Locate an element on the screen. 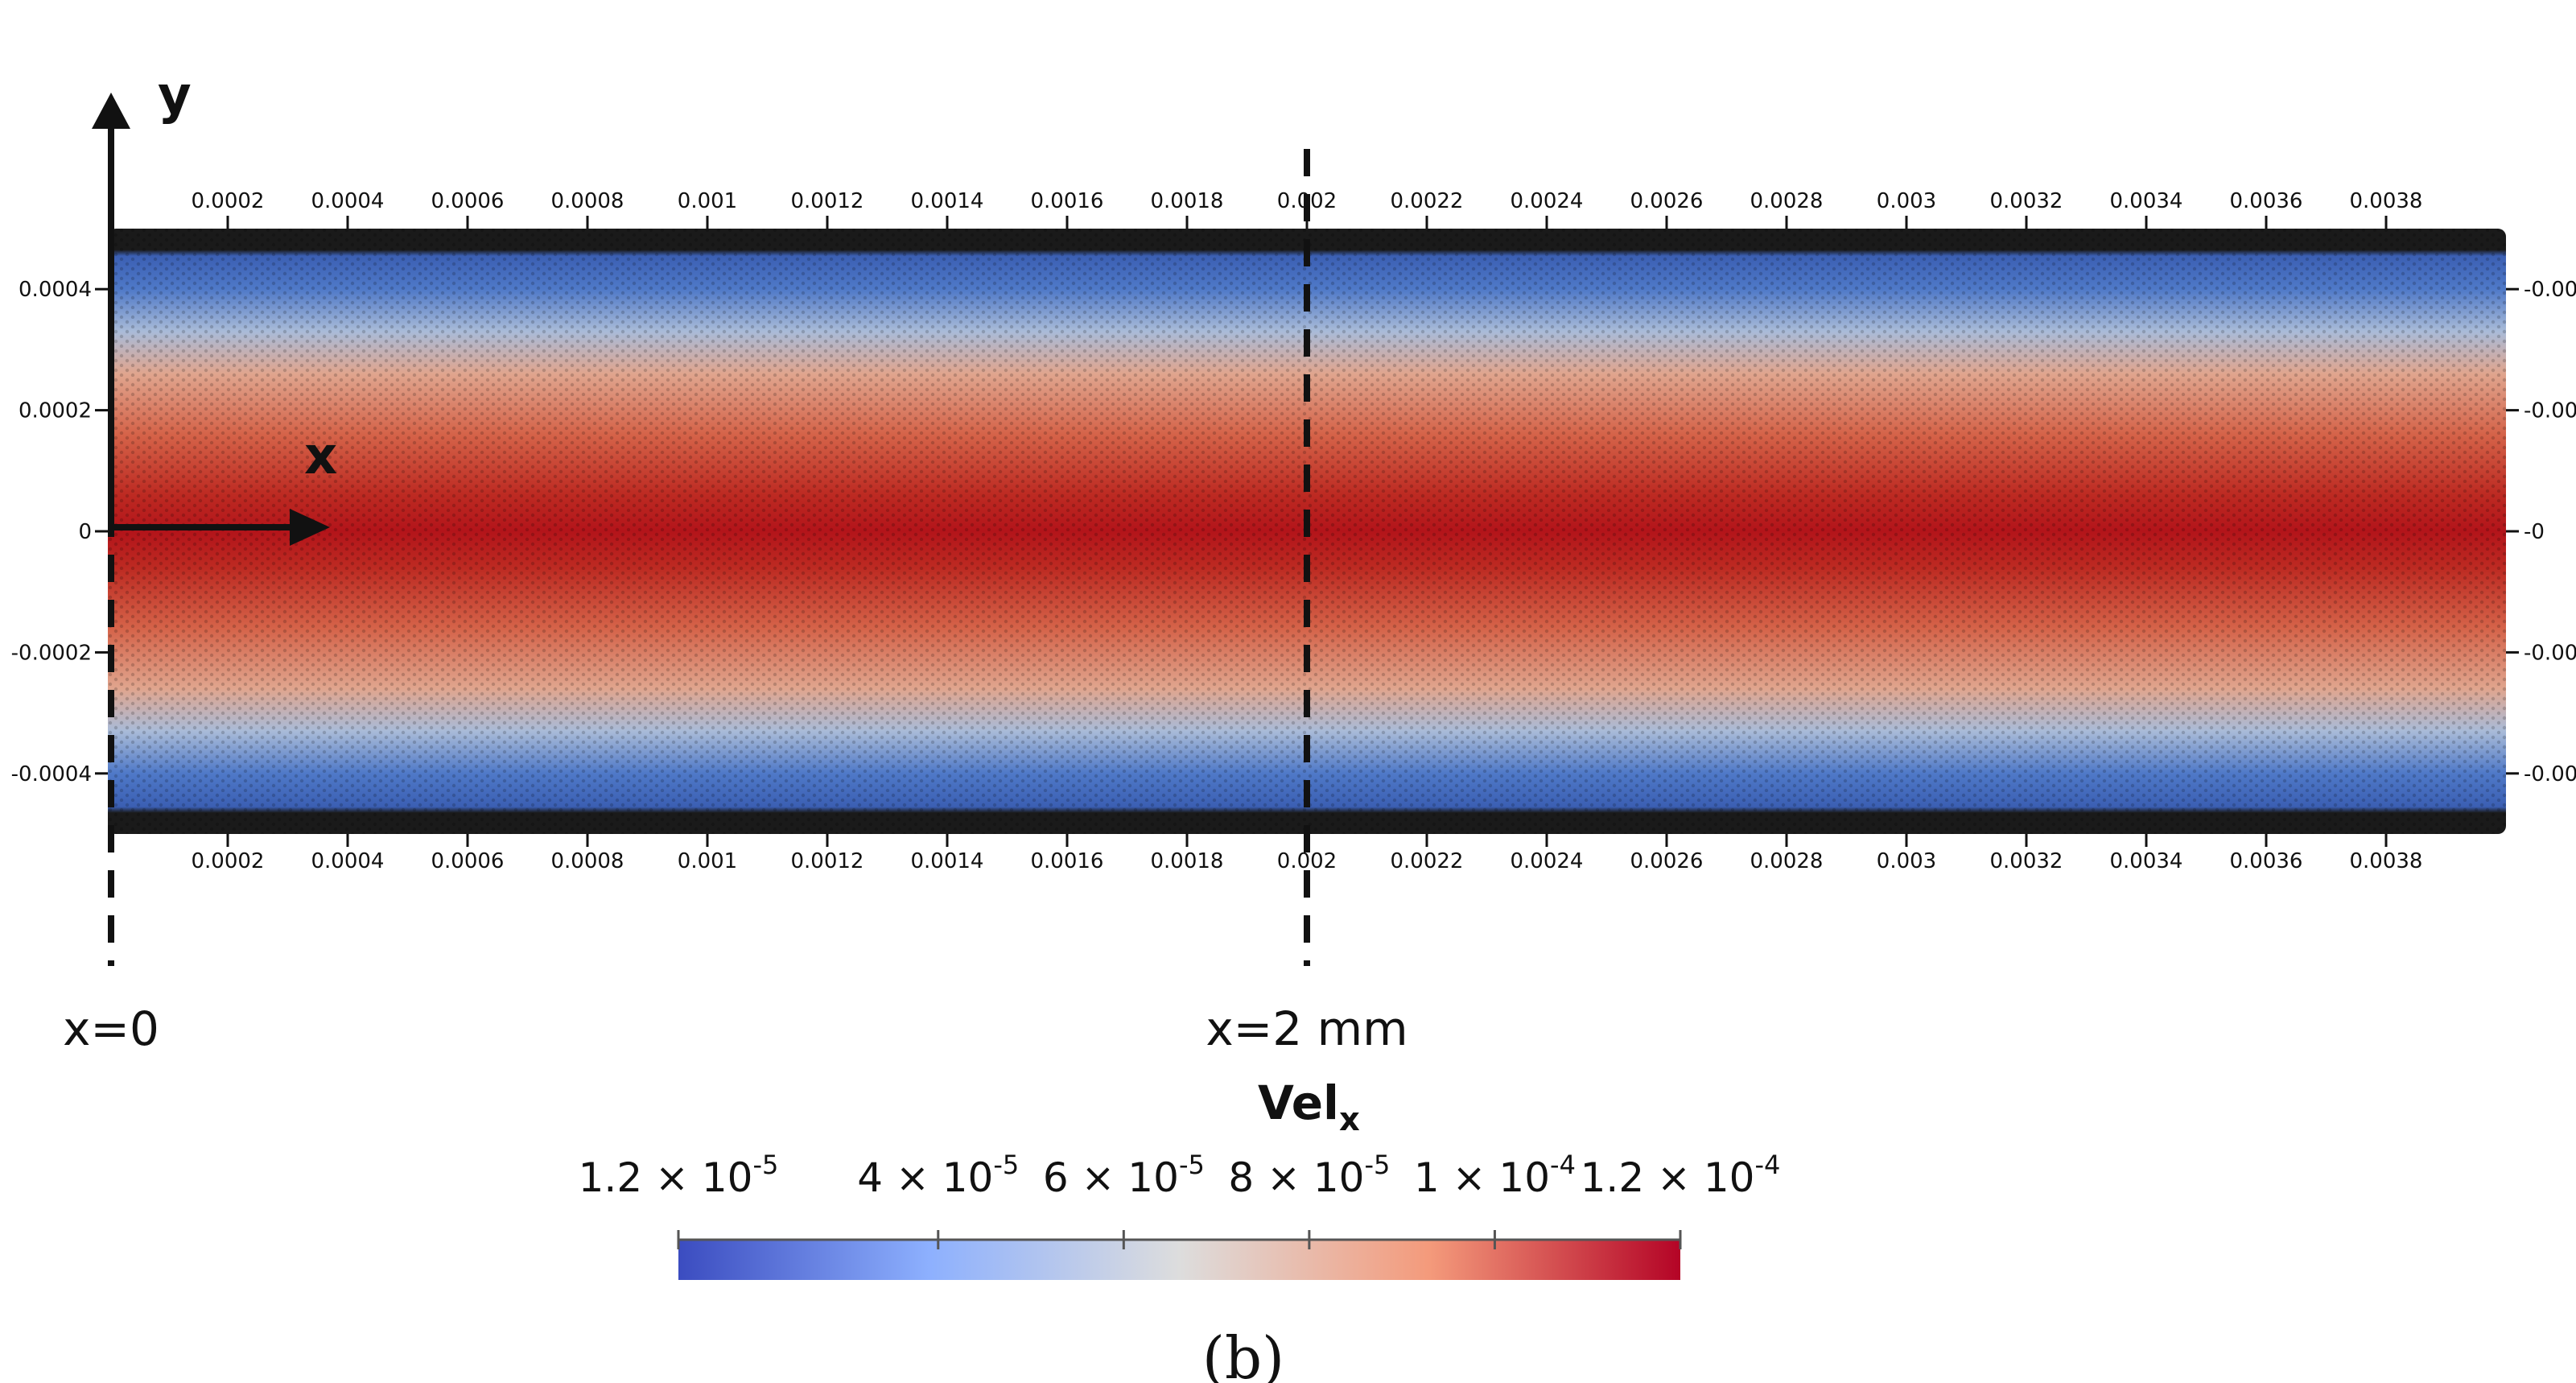 This screenshot has height=1383, width=2576. x-tick-label-top: 0.0004 is located at coordinates (348, 201).